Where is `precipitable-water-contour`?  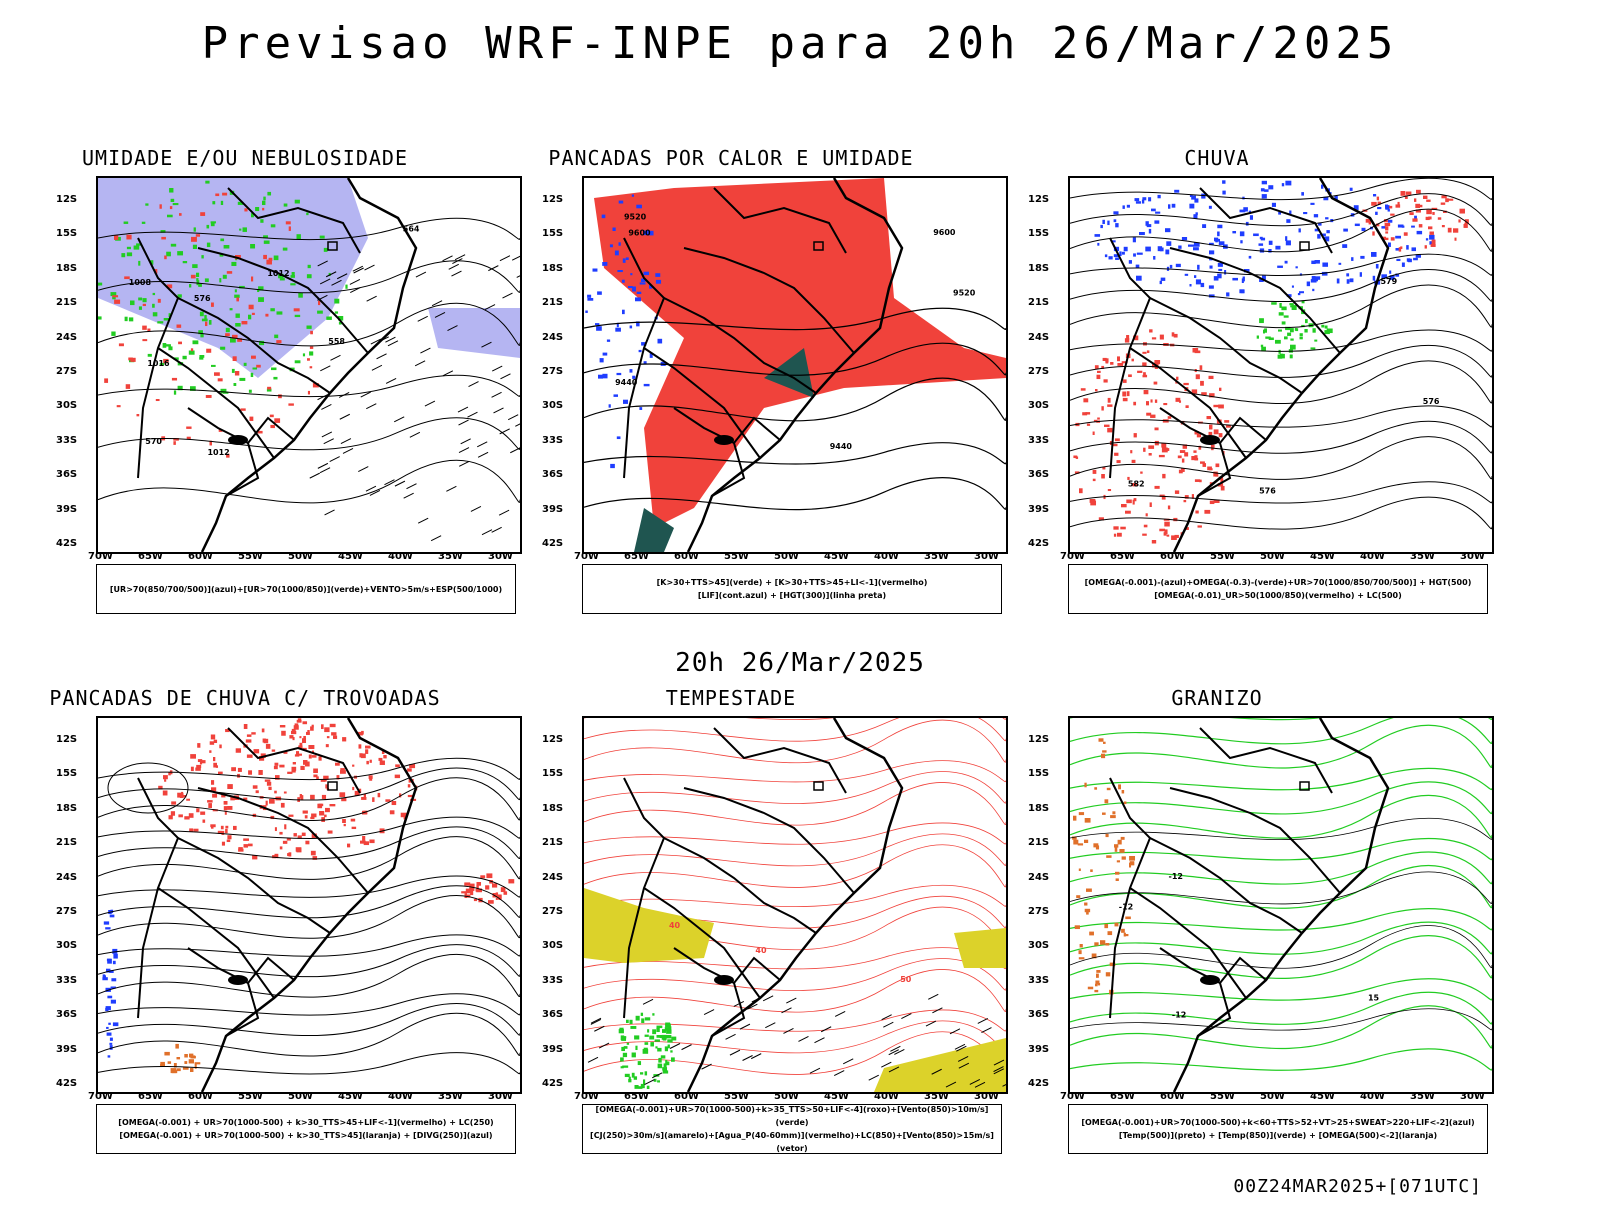 precipitable-water-contour is located at coordinates (795, 729).